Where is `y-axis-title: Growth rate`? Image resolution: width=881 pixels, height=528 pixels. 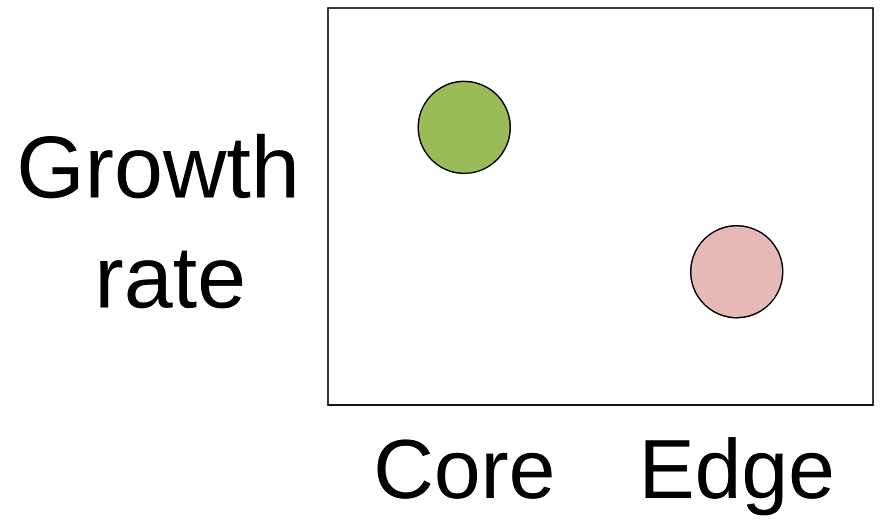 y-axis-title: Growth rate is located at coordinates (158, 222).